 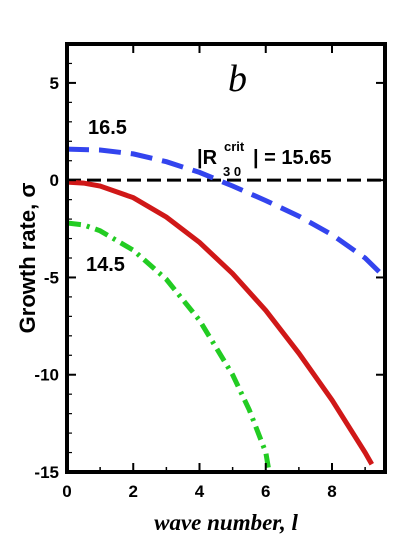 I want to click on y-tick-label: -5, so click(x=51, y=277).